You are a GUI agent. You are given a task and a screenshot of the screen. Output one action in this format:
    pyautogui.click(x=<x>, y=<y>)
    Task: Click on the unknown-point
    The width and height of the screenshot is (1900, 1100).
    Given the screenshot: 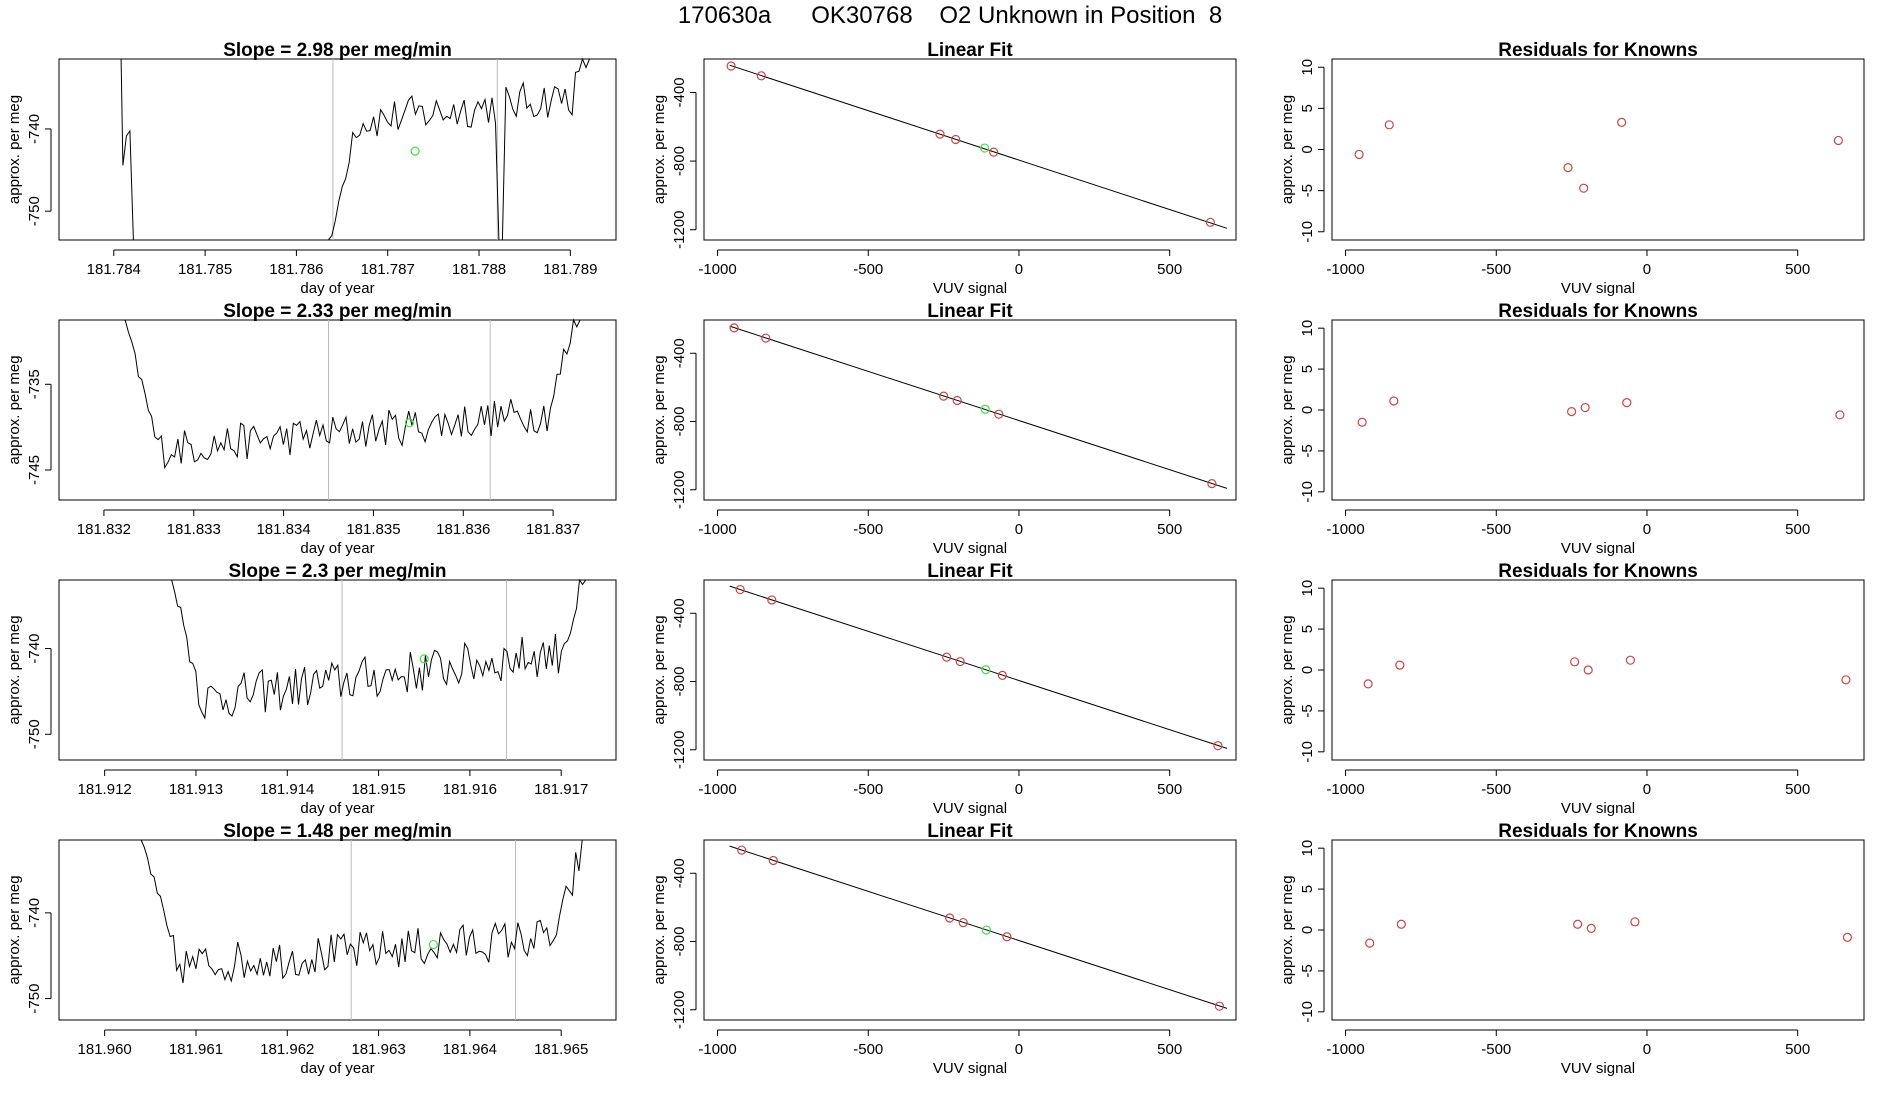 What is the action you would take?
    pyautogui.click(x=985, y=409)
    